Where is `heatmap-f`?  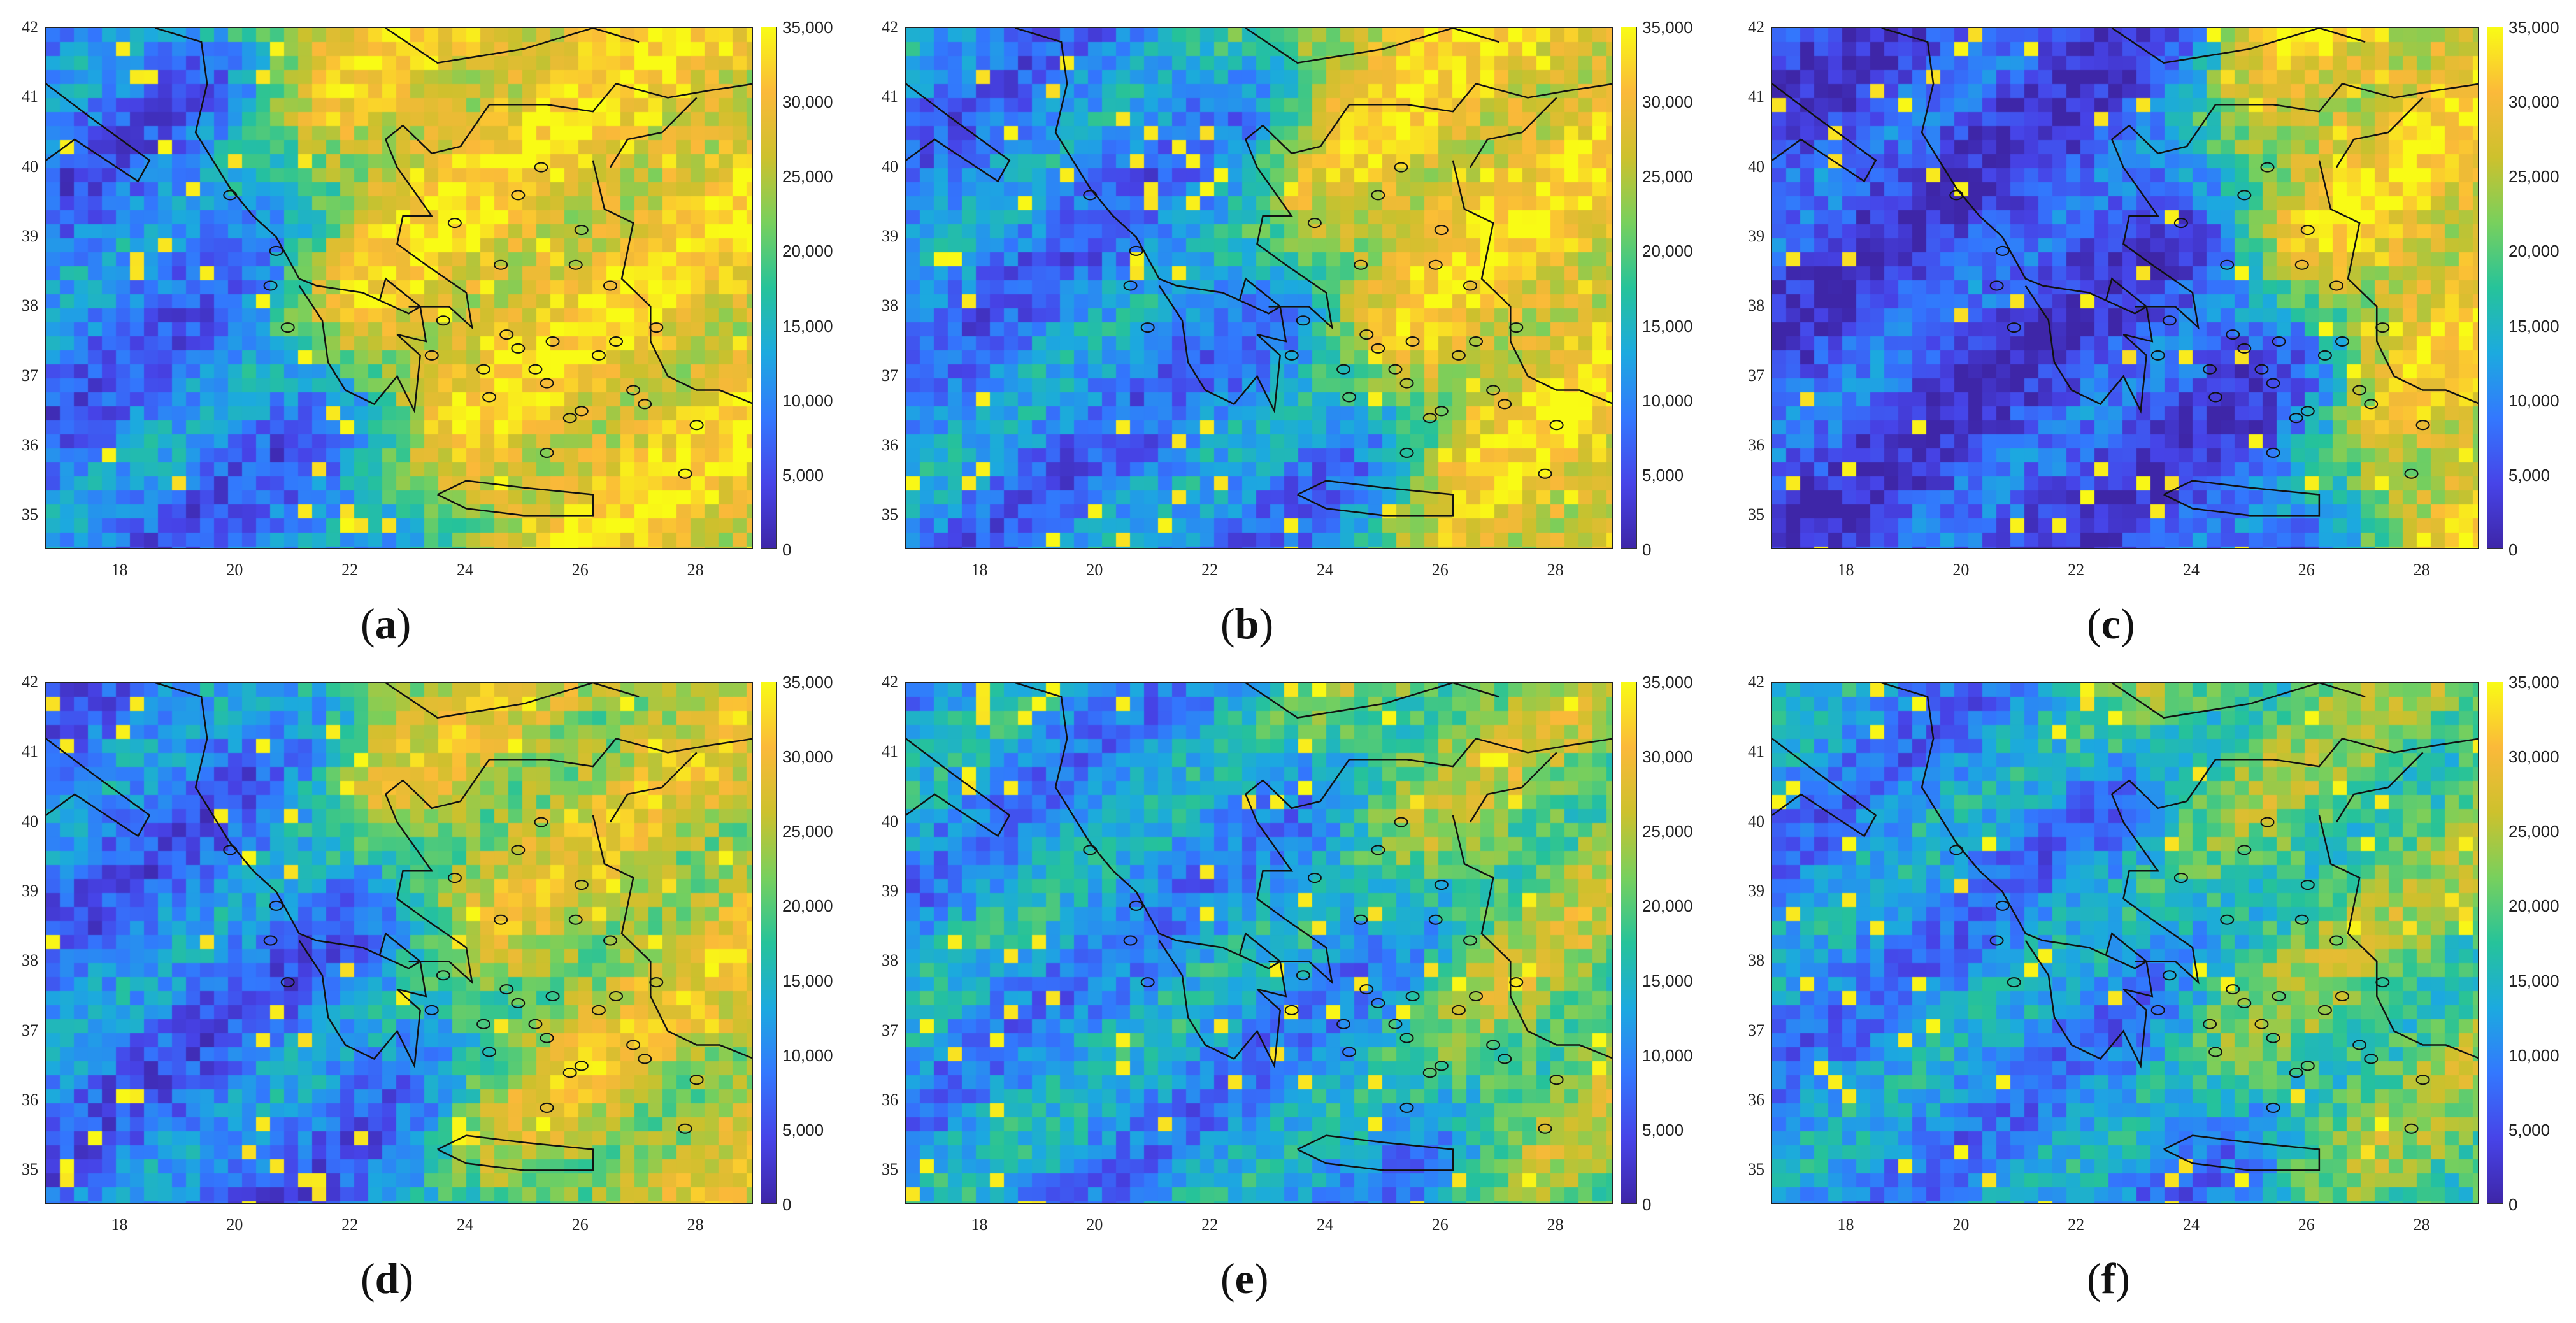
heatmap-f is located at coordinates (2125, 943).